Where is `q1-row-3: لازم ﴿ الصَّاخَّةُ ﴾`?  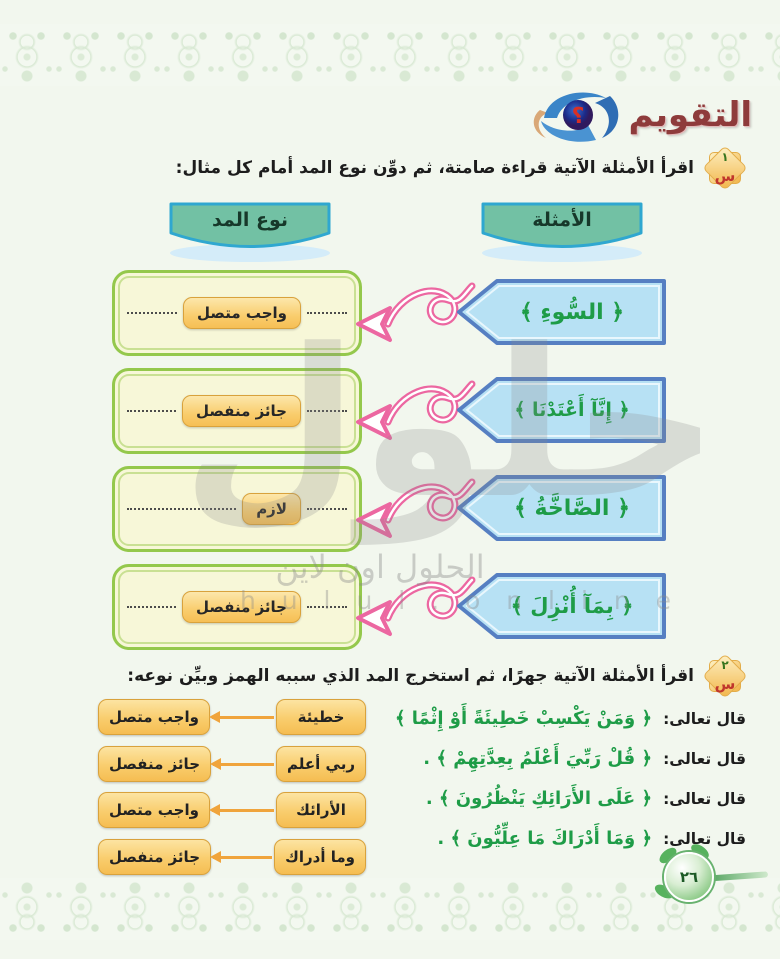
q1-row-3: لازم ﴿ الصَّاخَّةُ ﴾ is located at coordinates (390, 510).